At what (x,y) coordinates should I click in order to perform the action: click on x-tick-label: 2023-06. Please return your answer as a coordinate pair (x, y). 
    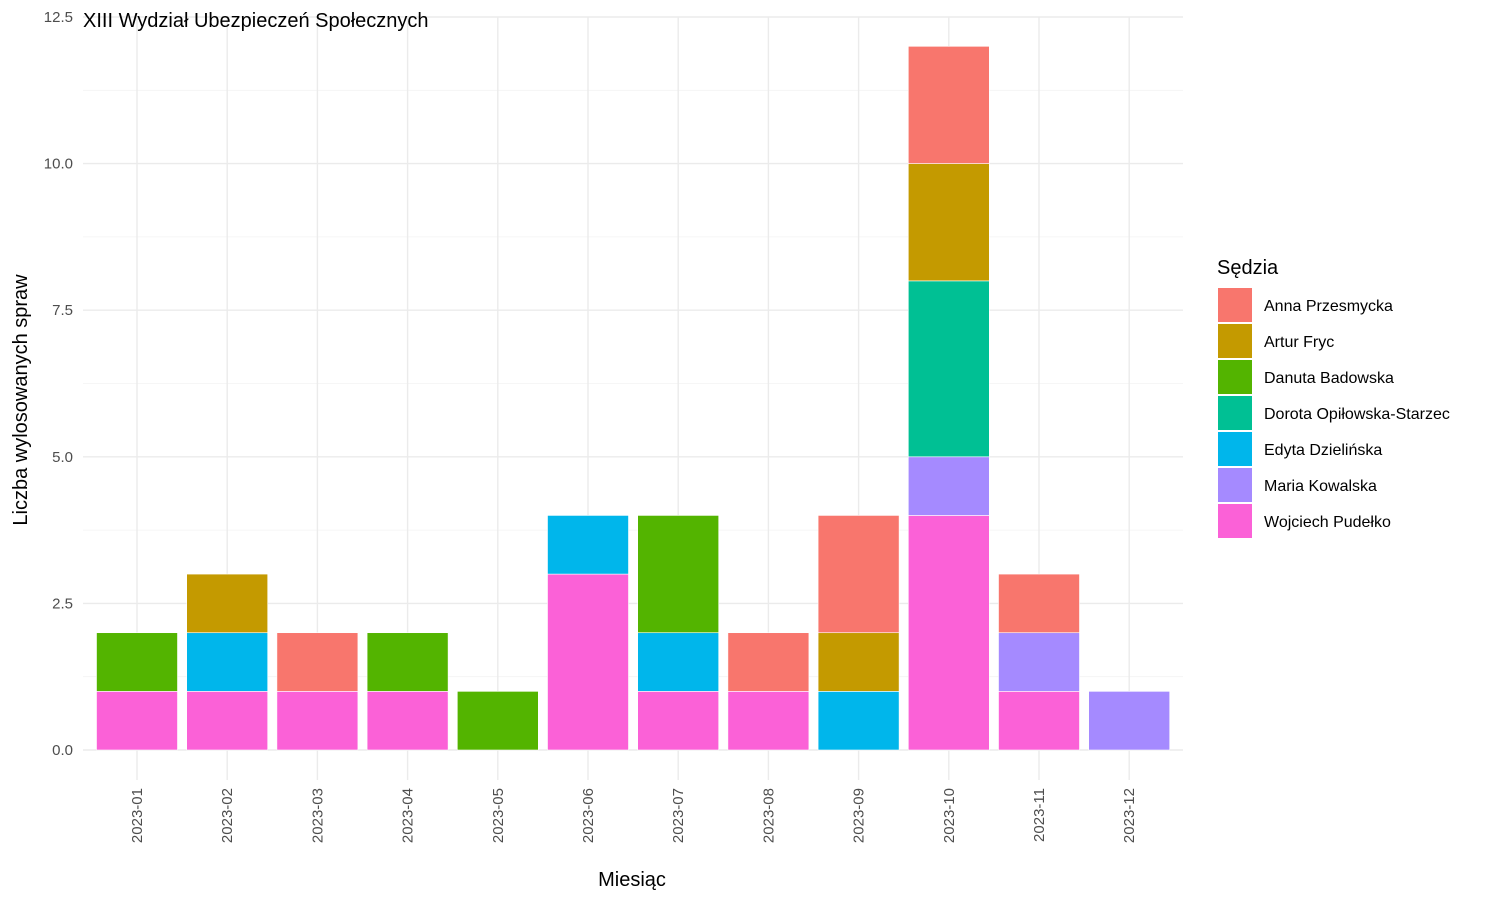
    Looking at the image, I should click on (588, 815).